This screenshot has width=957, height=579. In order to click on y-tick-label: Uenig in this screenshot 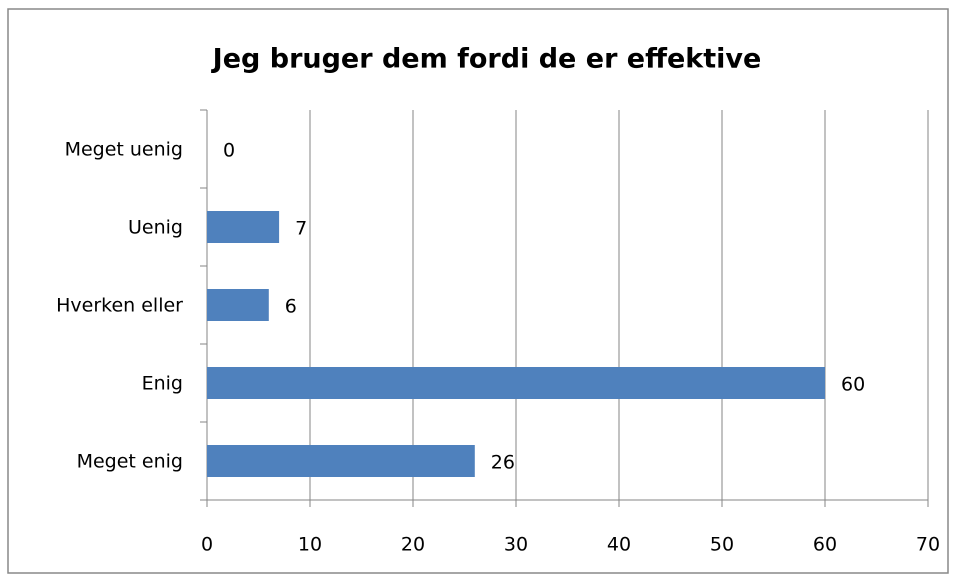, I will do `click(155, 228)`.